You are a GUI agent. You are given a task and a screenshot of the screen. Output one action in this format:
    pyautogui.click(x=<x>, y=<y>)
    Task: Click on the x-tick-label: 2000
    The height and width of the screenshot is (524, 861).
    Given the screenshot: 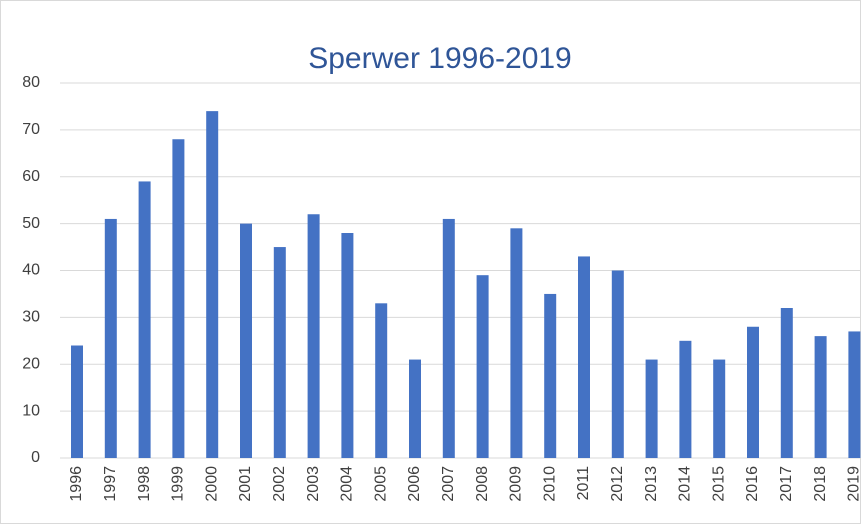 What is the action you would take?
    pyautogui.click(x=211, y=484)
    